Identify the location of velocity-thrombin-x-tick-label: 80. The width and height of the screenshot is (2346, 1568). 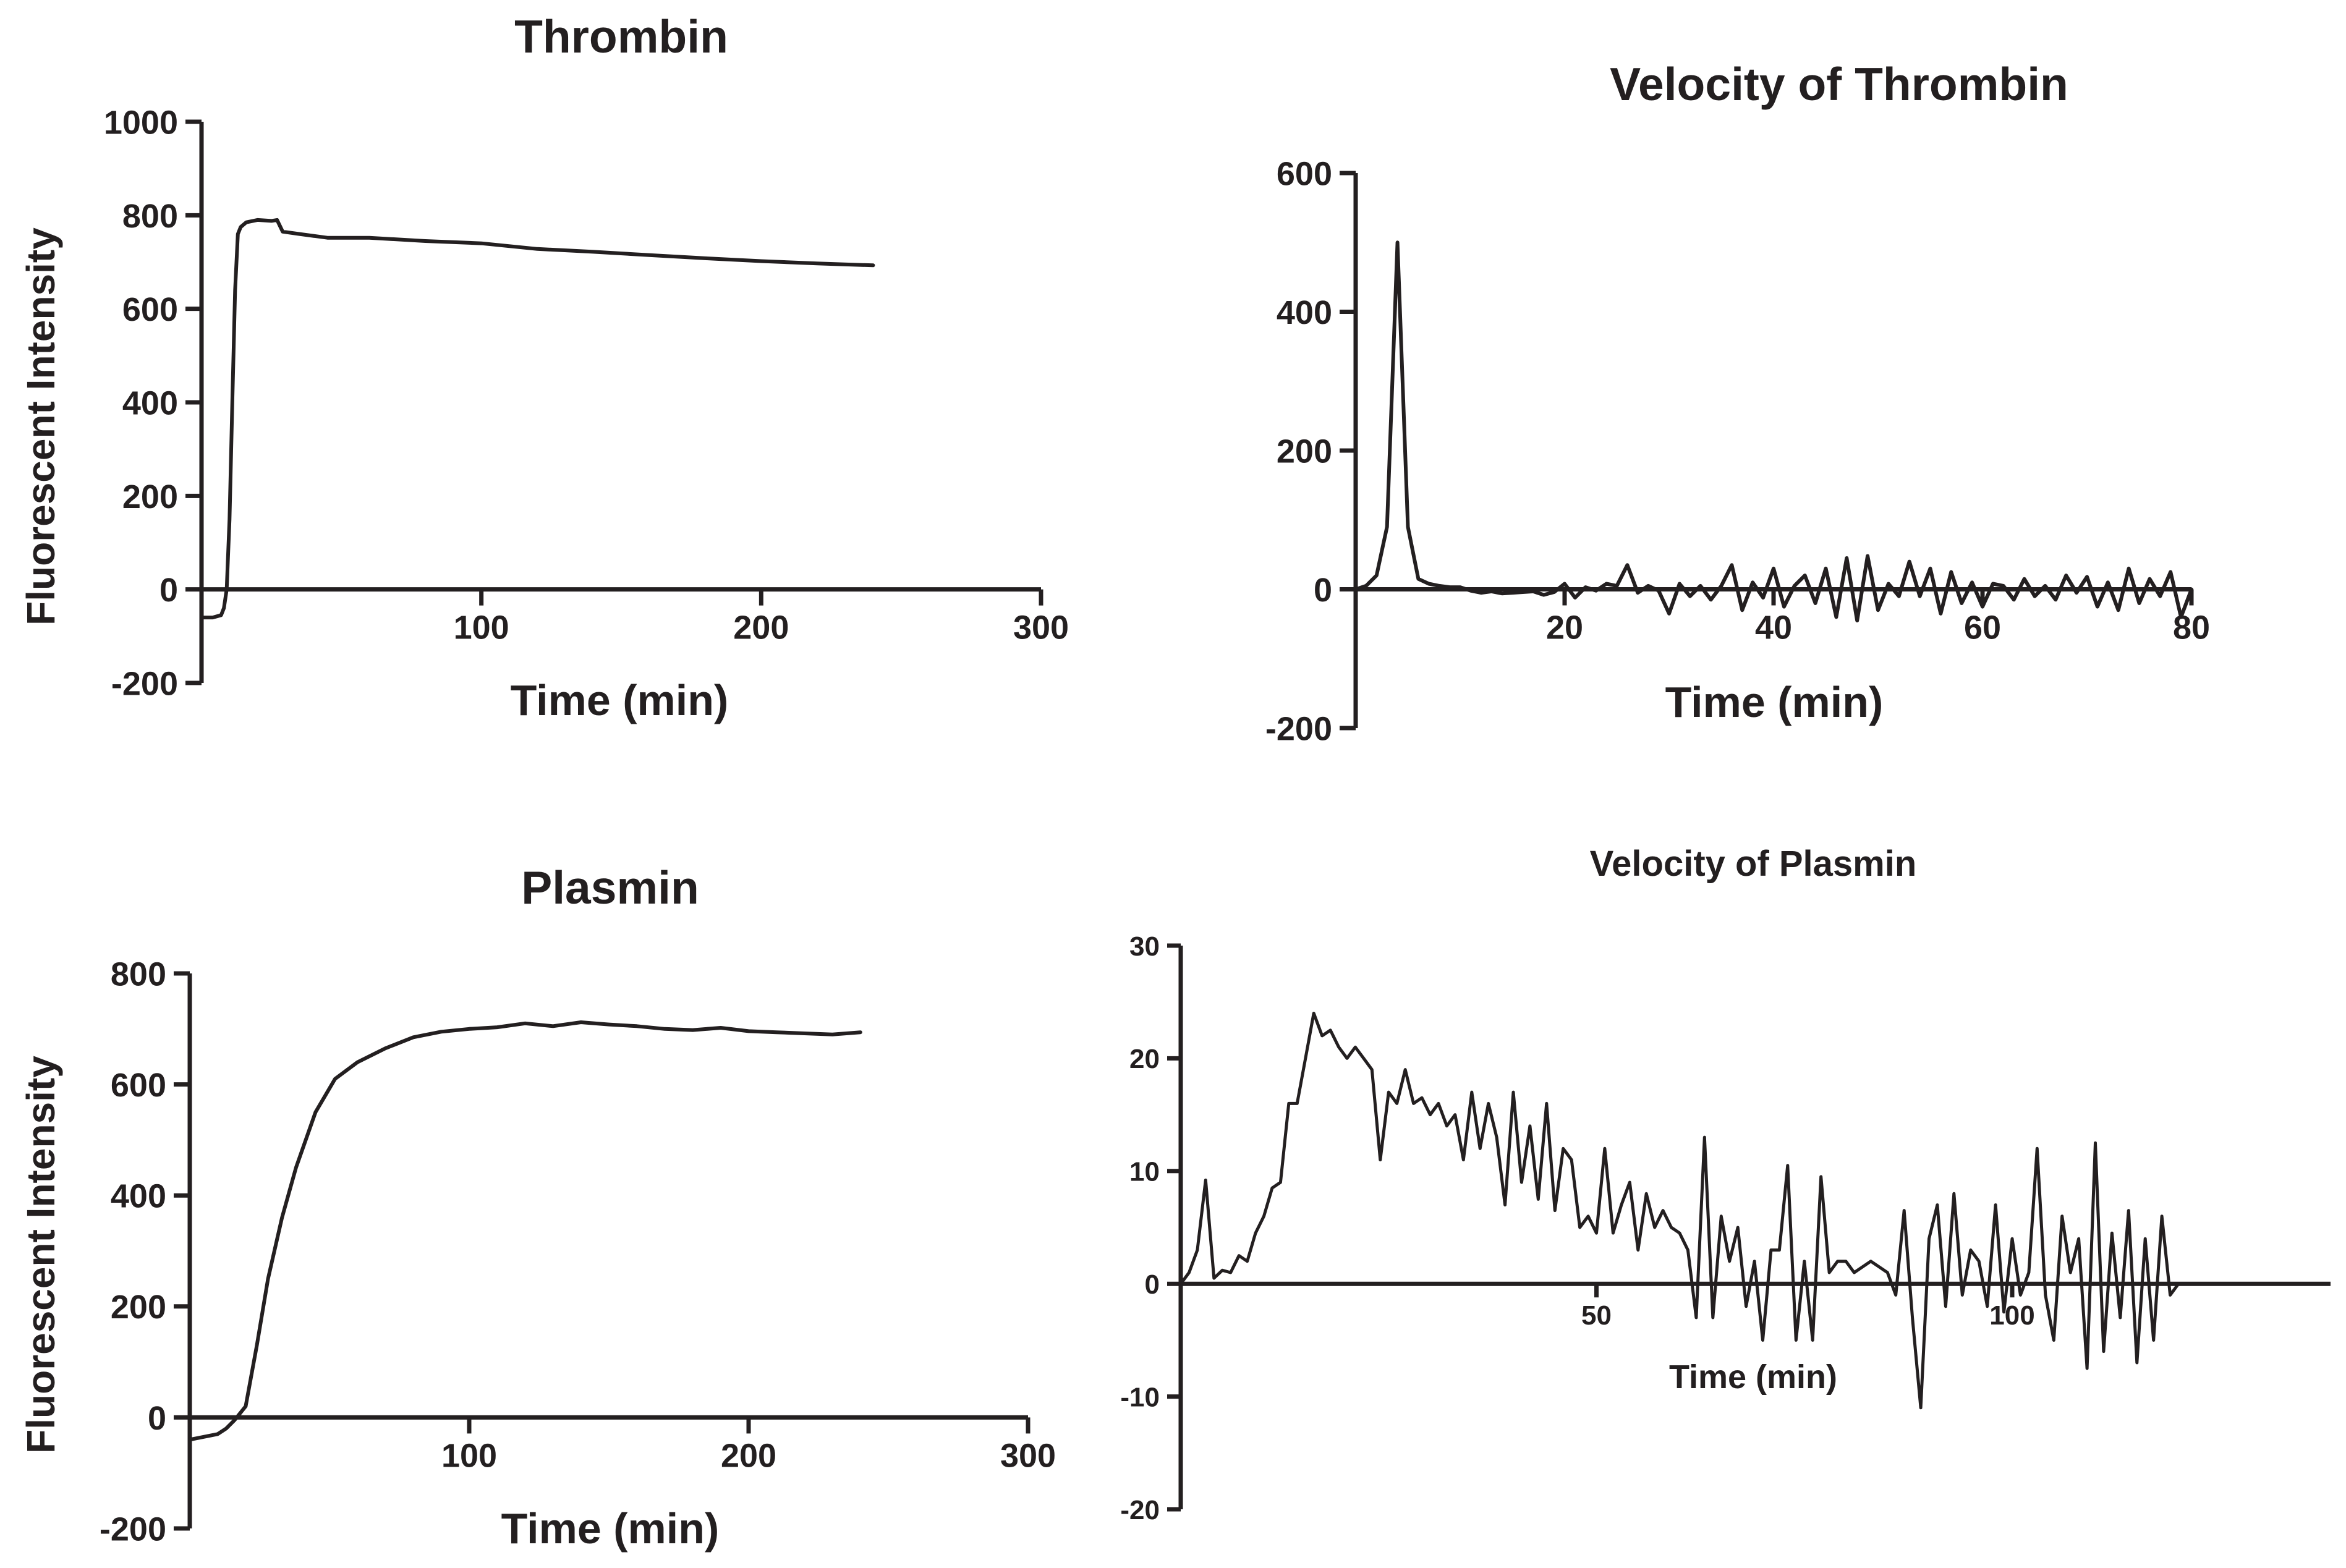
(2191, 627).